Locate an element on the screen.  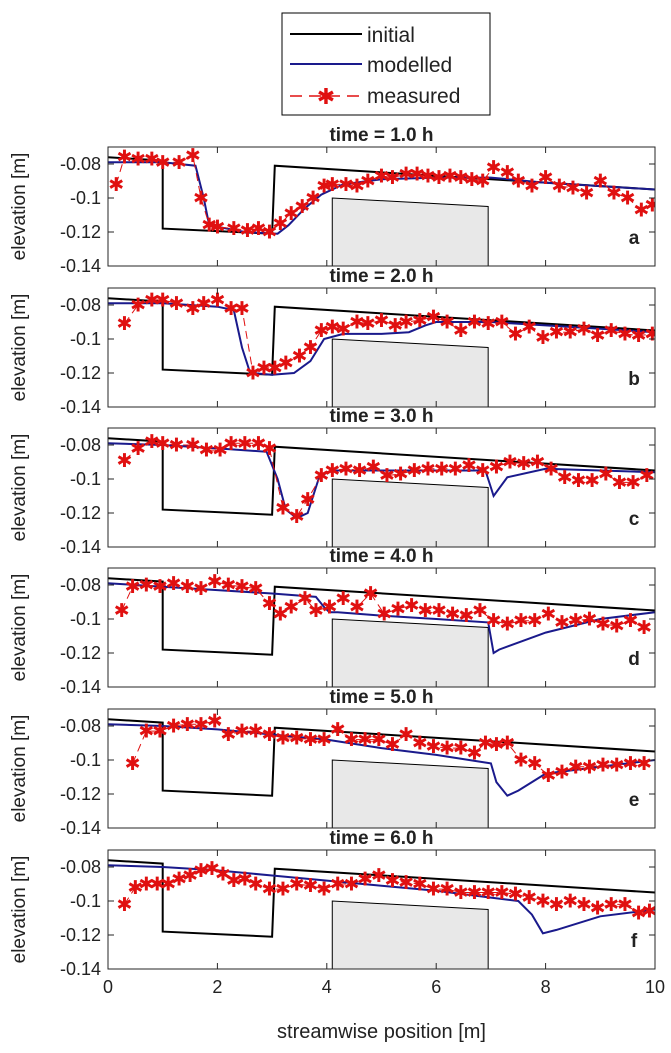
y-tick-label: -0.14 is located at coordinates (80, 687).